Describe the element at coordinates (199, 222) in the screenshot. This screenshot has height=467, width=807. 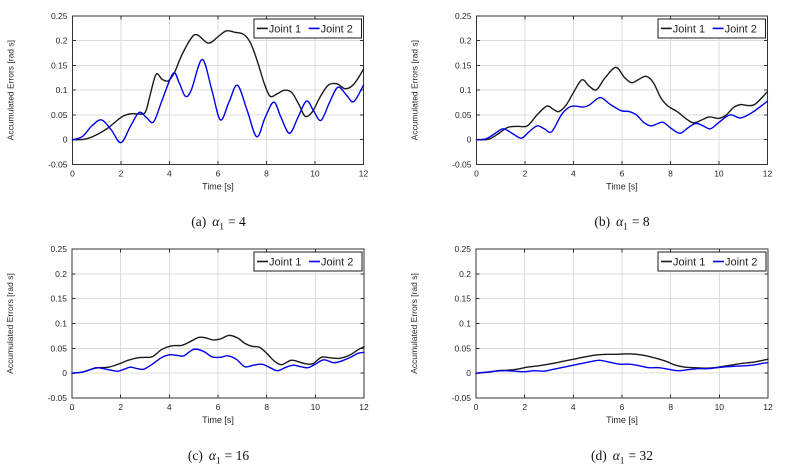
I see `caption-index: (a)` at that location.